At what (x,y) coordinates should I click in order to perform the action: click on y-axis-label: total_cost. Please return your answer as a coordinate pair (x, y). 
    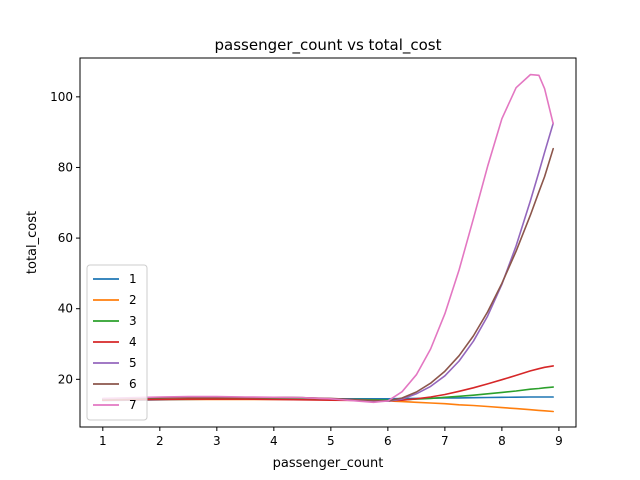
    Looking at the image, I should click on (32, 242).